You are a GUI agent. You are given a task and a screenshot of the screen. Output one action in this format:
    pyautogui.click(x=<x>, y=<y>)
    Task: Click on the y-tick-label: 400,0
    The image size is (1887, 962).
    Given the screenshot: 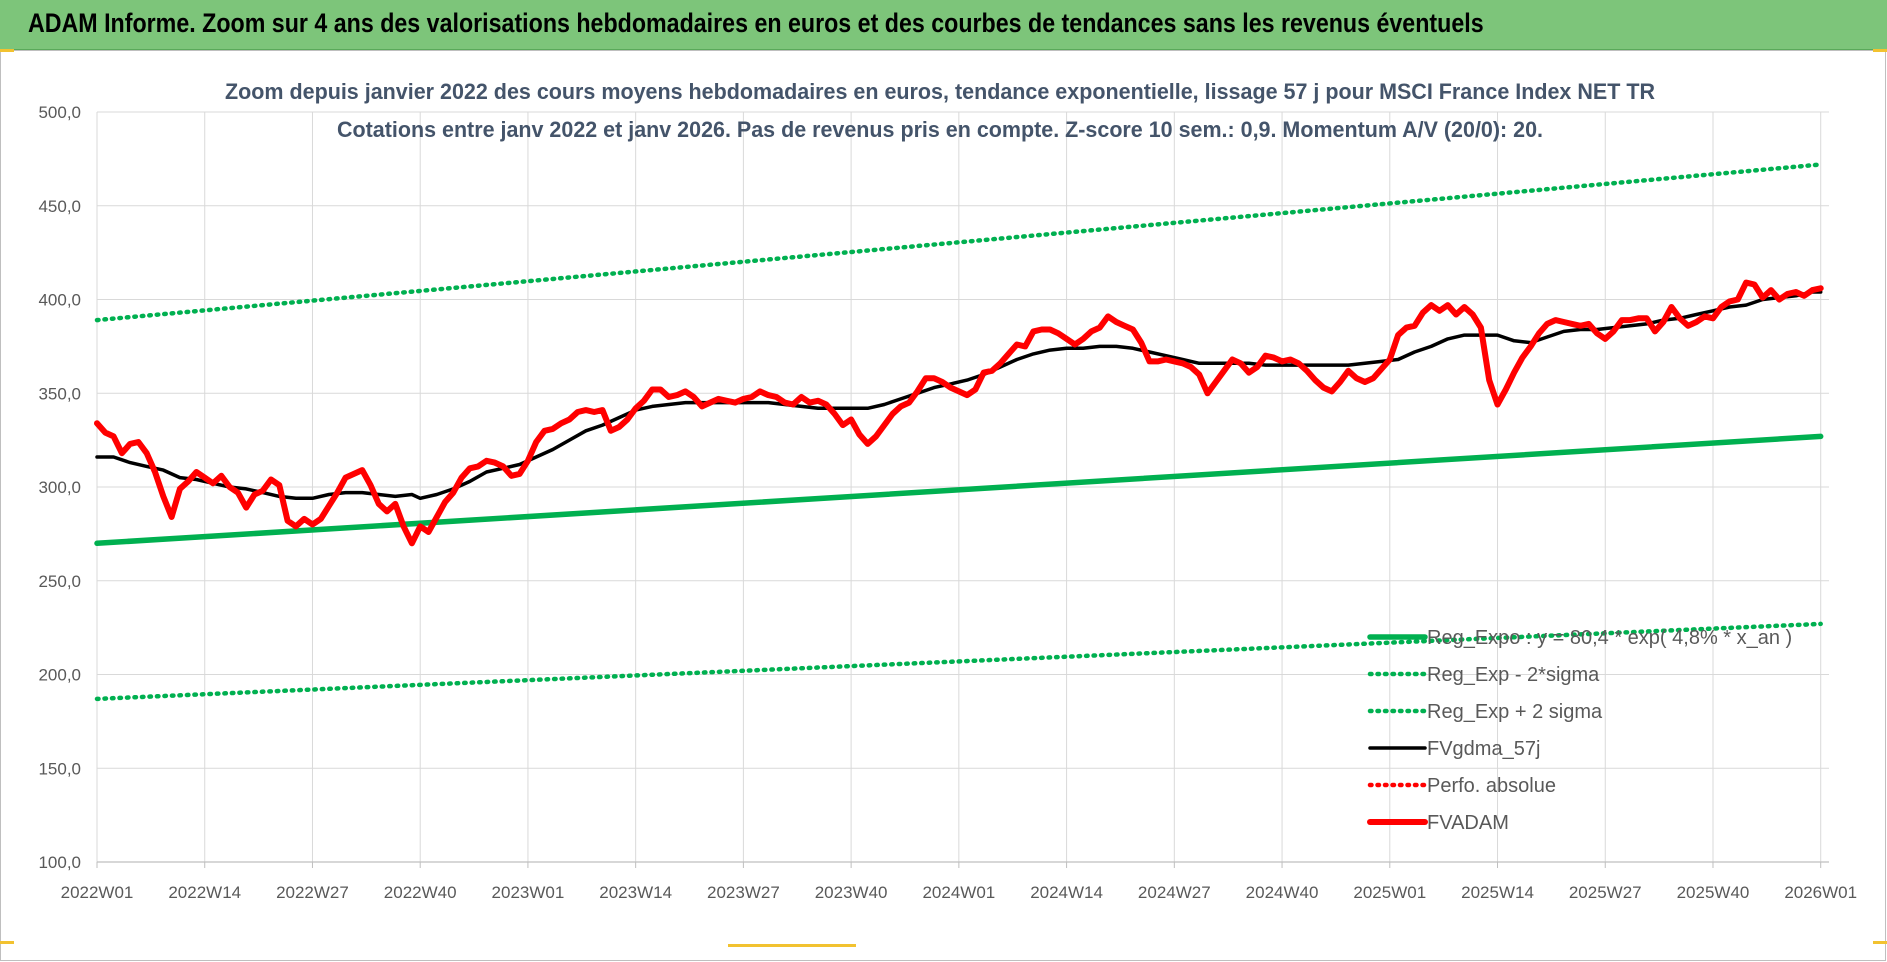 What is the action you would take?
    pyautogui.click(x=59, y=300)
    